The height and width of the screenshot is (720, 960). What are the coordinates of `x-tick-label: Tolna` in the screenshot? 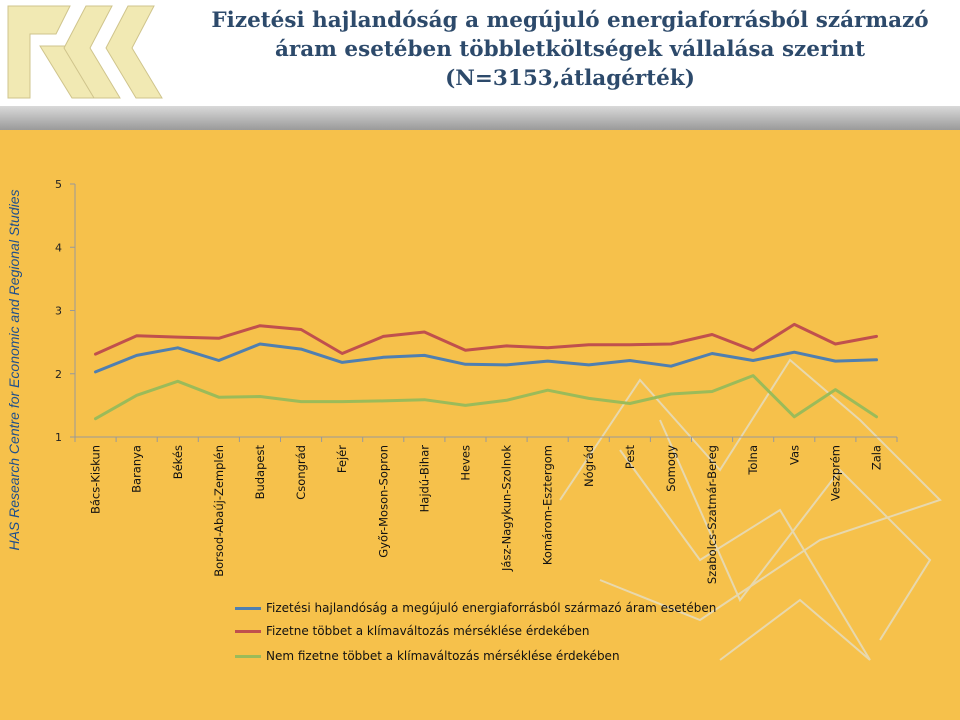 It's located at (753, 460).